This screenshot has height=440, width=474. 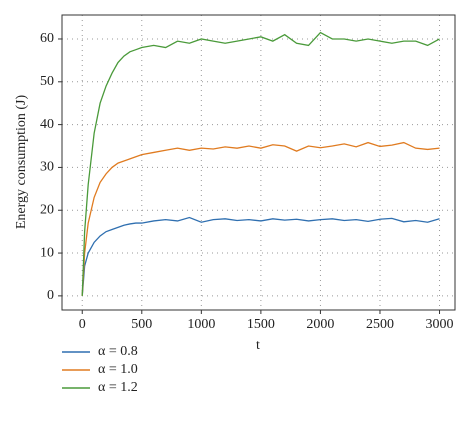 I want to click on series-line, so click(x=260, y=256).